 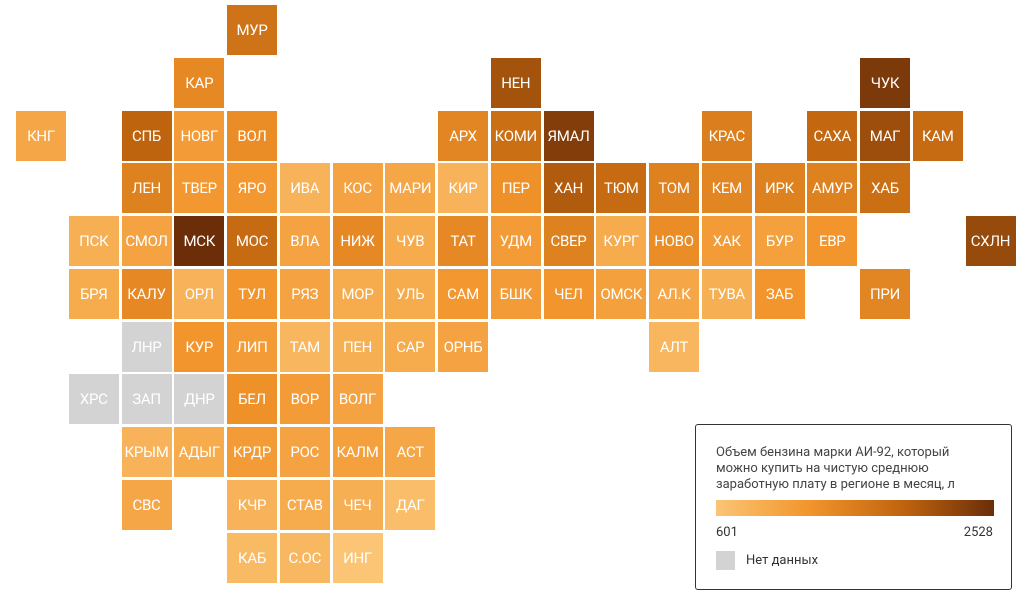 I want to click on region-tile: ТАТ, so click(x=463, y=241).